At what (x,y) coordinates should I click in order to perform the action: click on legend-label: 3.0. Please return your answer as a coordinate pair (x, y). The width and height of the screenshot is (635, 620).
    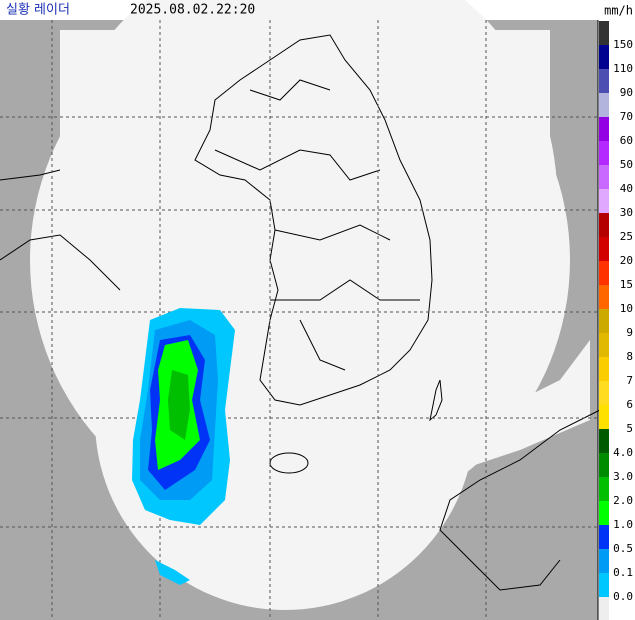
    Looking at the image, I should click on (623, 476).